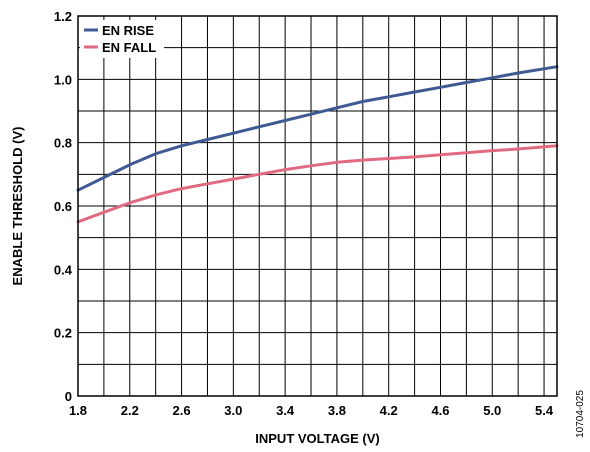 This screenshot has height=452, width=590. Describe the element at coordinates (544, 410) in the screenshot. I see `x-tick-label: 5.4` at that location.